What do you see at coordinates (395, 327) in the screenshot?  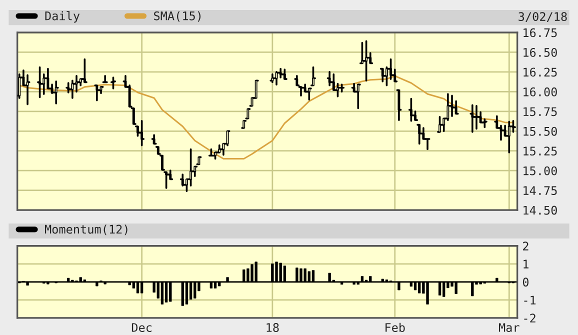 I see `x-tick-label: Feb` at bounding box center [395, 327].